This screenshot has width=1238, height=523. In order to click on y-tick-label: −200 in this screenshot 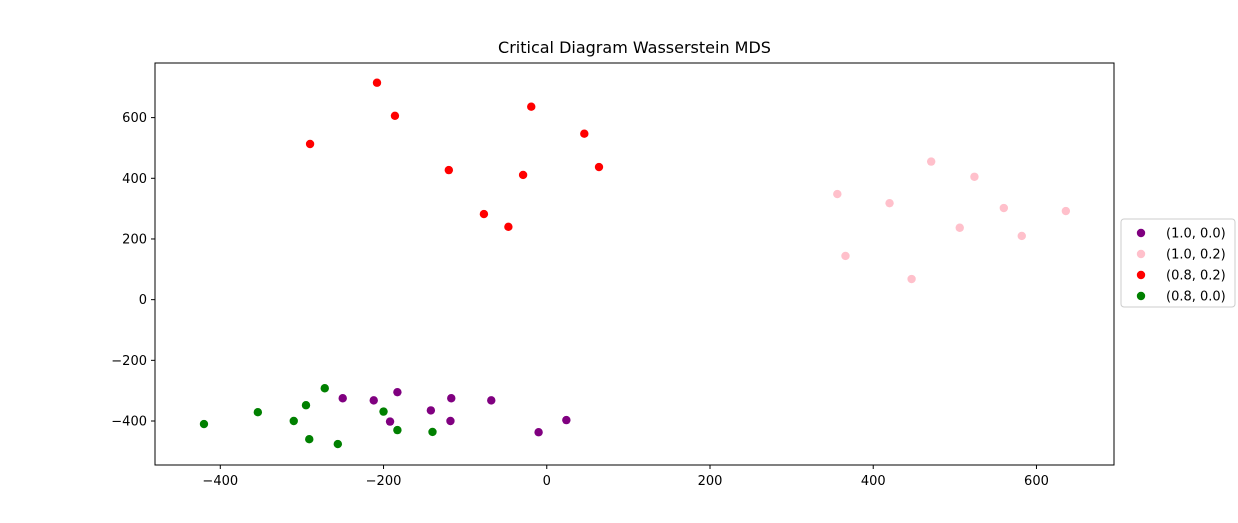, I will do `click(129, 361)`.